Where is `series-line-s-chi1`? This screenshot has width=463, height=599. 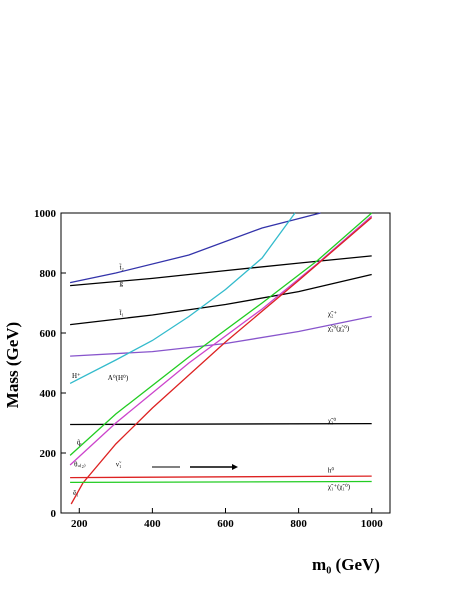
series-line-s-chi1 is located at coordinates (221, 482).